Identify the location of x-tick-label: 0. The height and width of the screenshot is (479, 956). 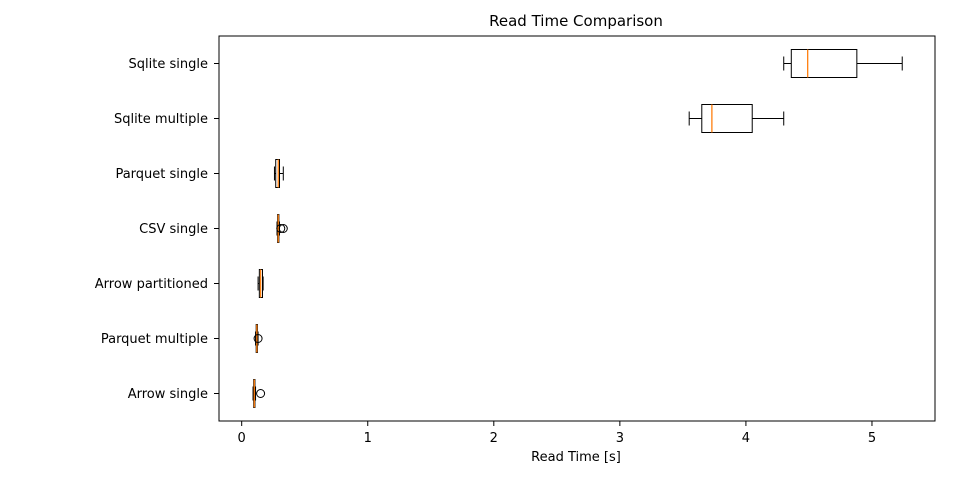
(242, 438).